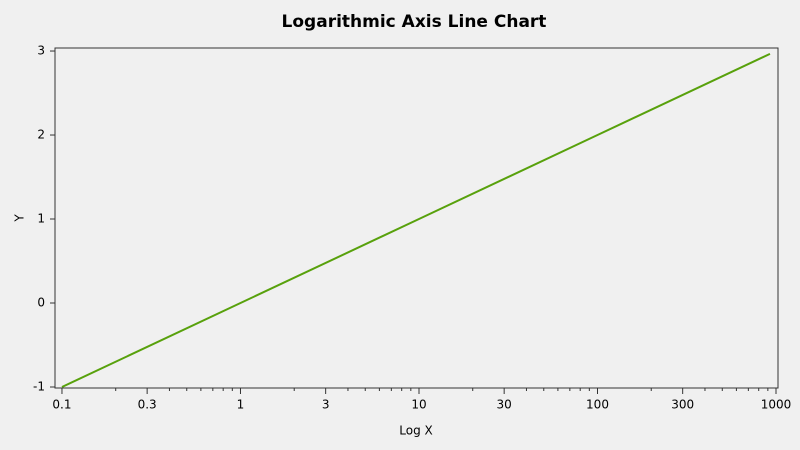 The image size is (800, 450). Describe the element at coordinates (776, 405) in the screenshot. I see `x-tick-label: 1000` at that location.